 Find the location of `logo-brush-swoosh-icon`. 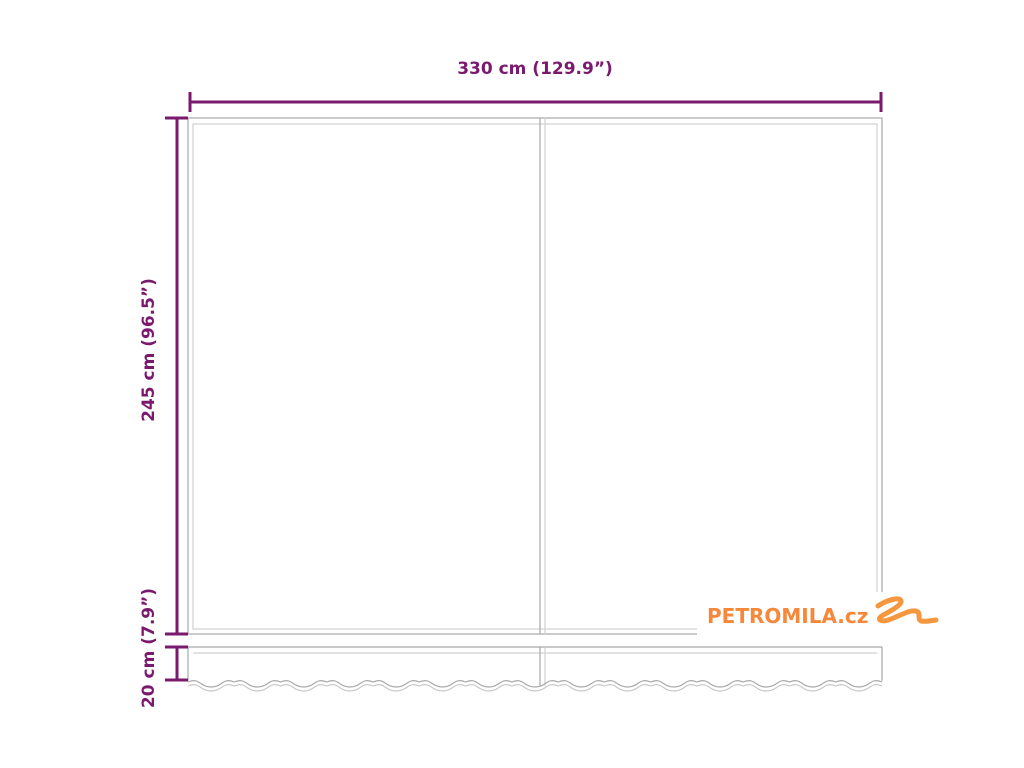

logo-brush-swoosh-icon is located at coordinates (907, 610).